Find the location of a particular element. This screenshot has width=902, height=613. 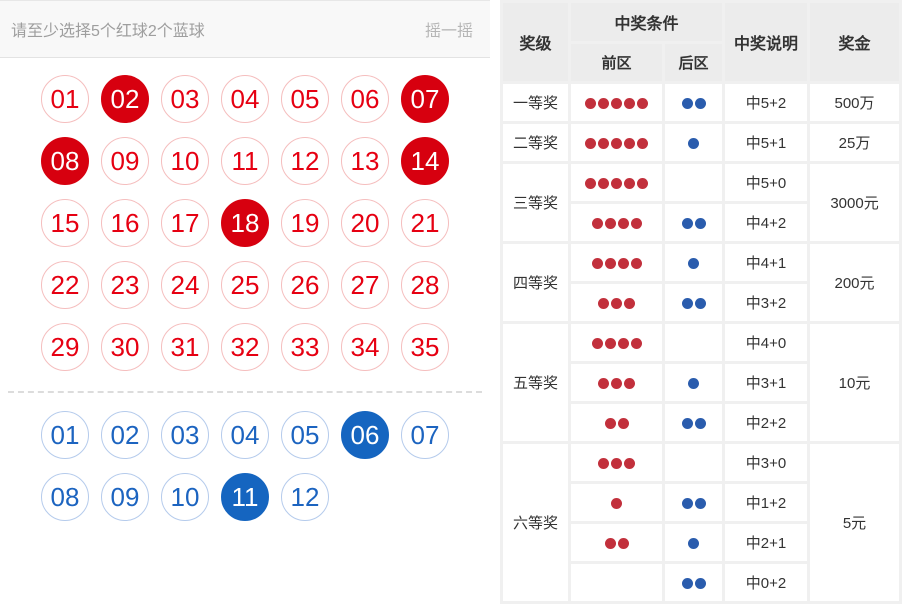

red-ball-29: 29 is located at coordinates (65, 347).